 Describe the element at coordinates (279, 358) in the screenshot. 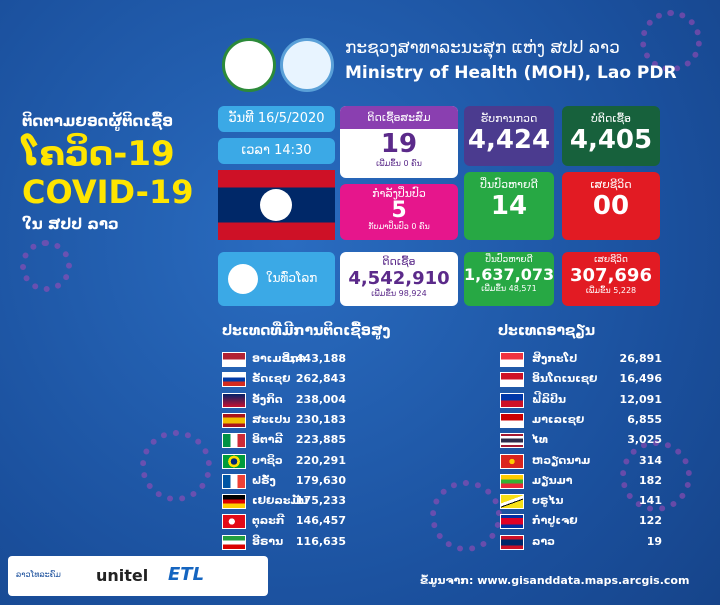

I see `country-name: ອາເມຣິກາ` at that location.